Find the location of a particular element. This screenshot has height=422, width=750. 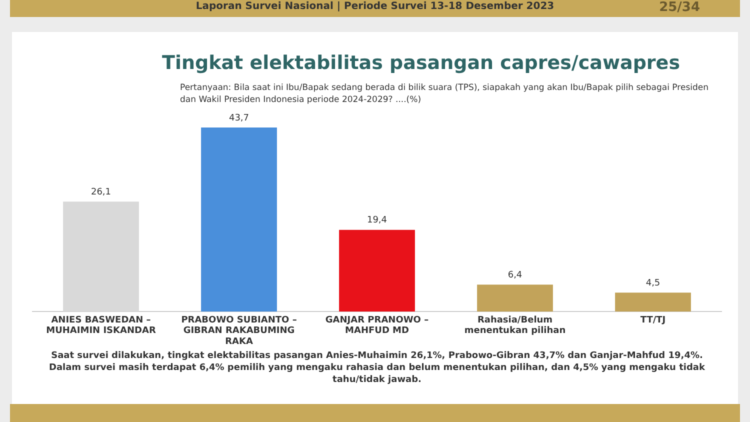

text: 25/34 is located at coordinates (679, 7).